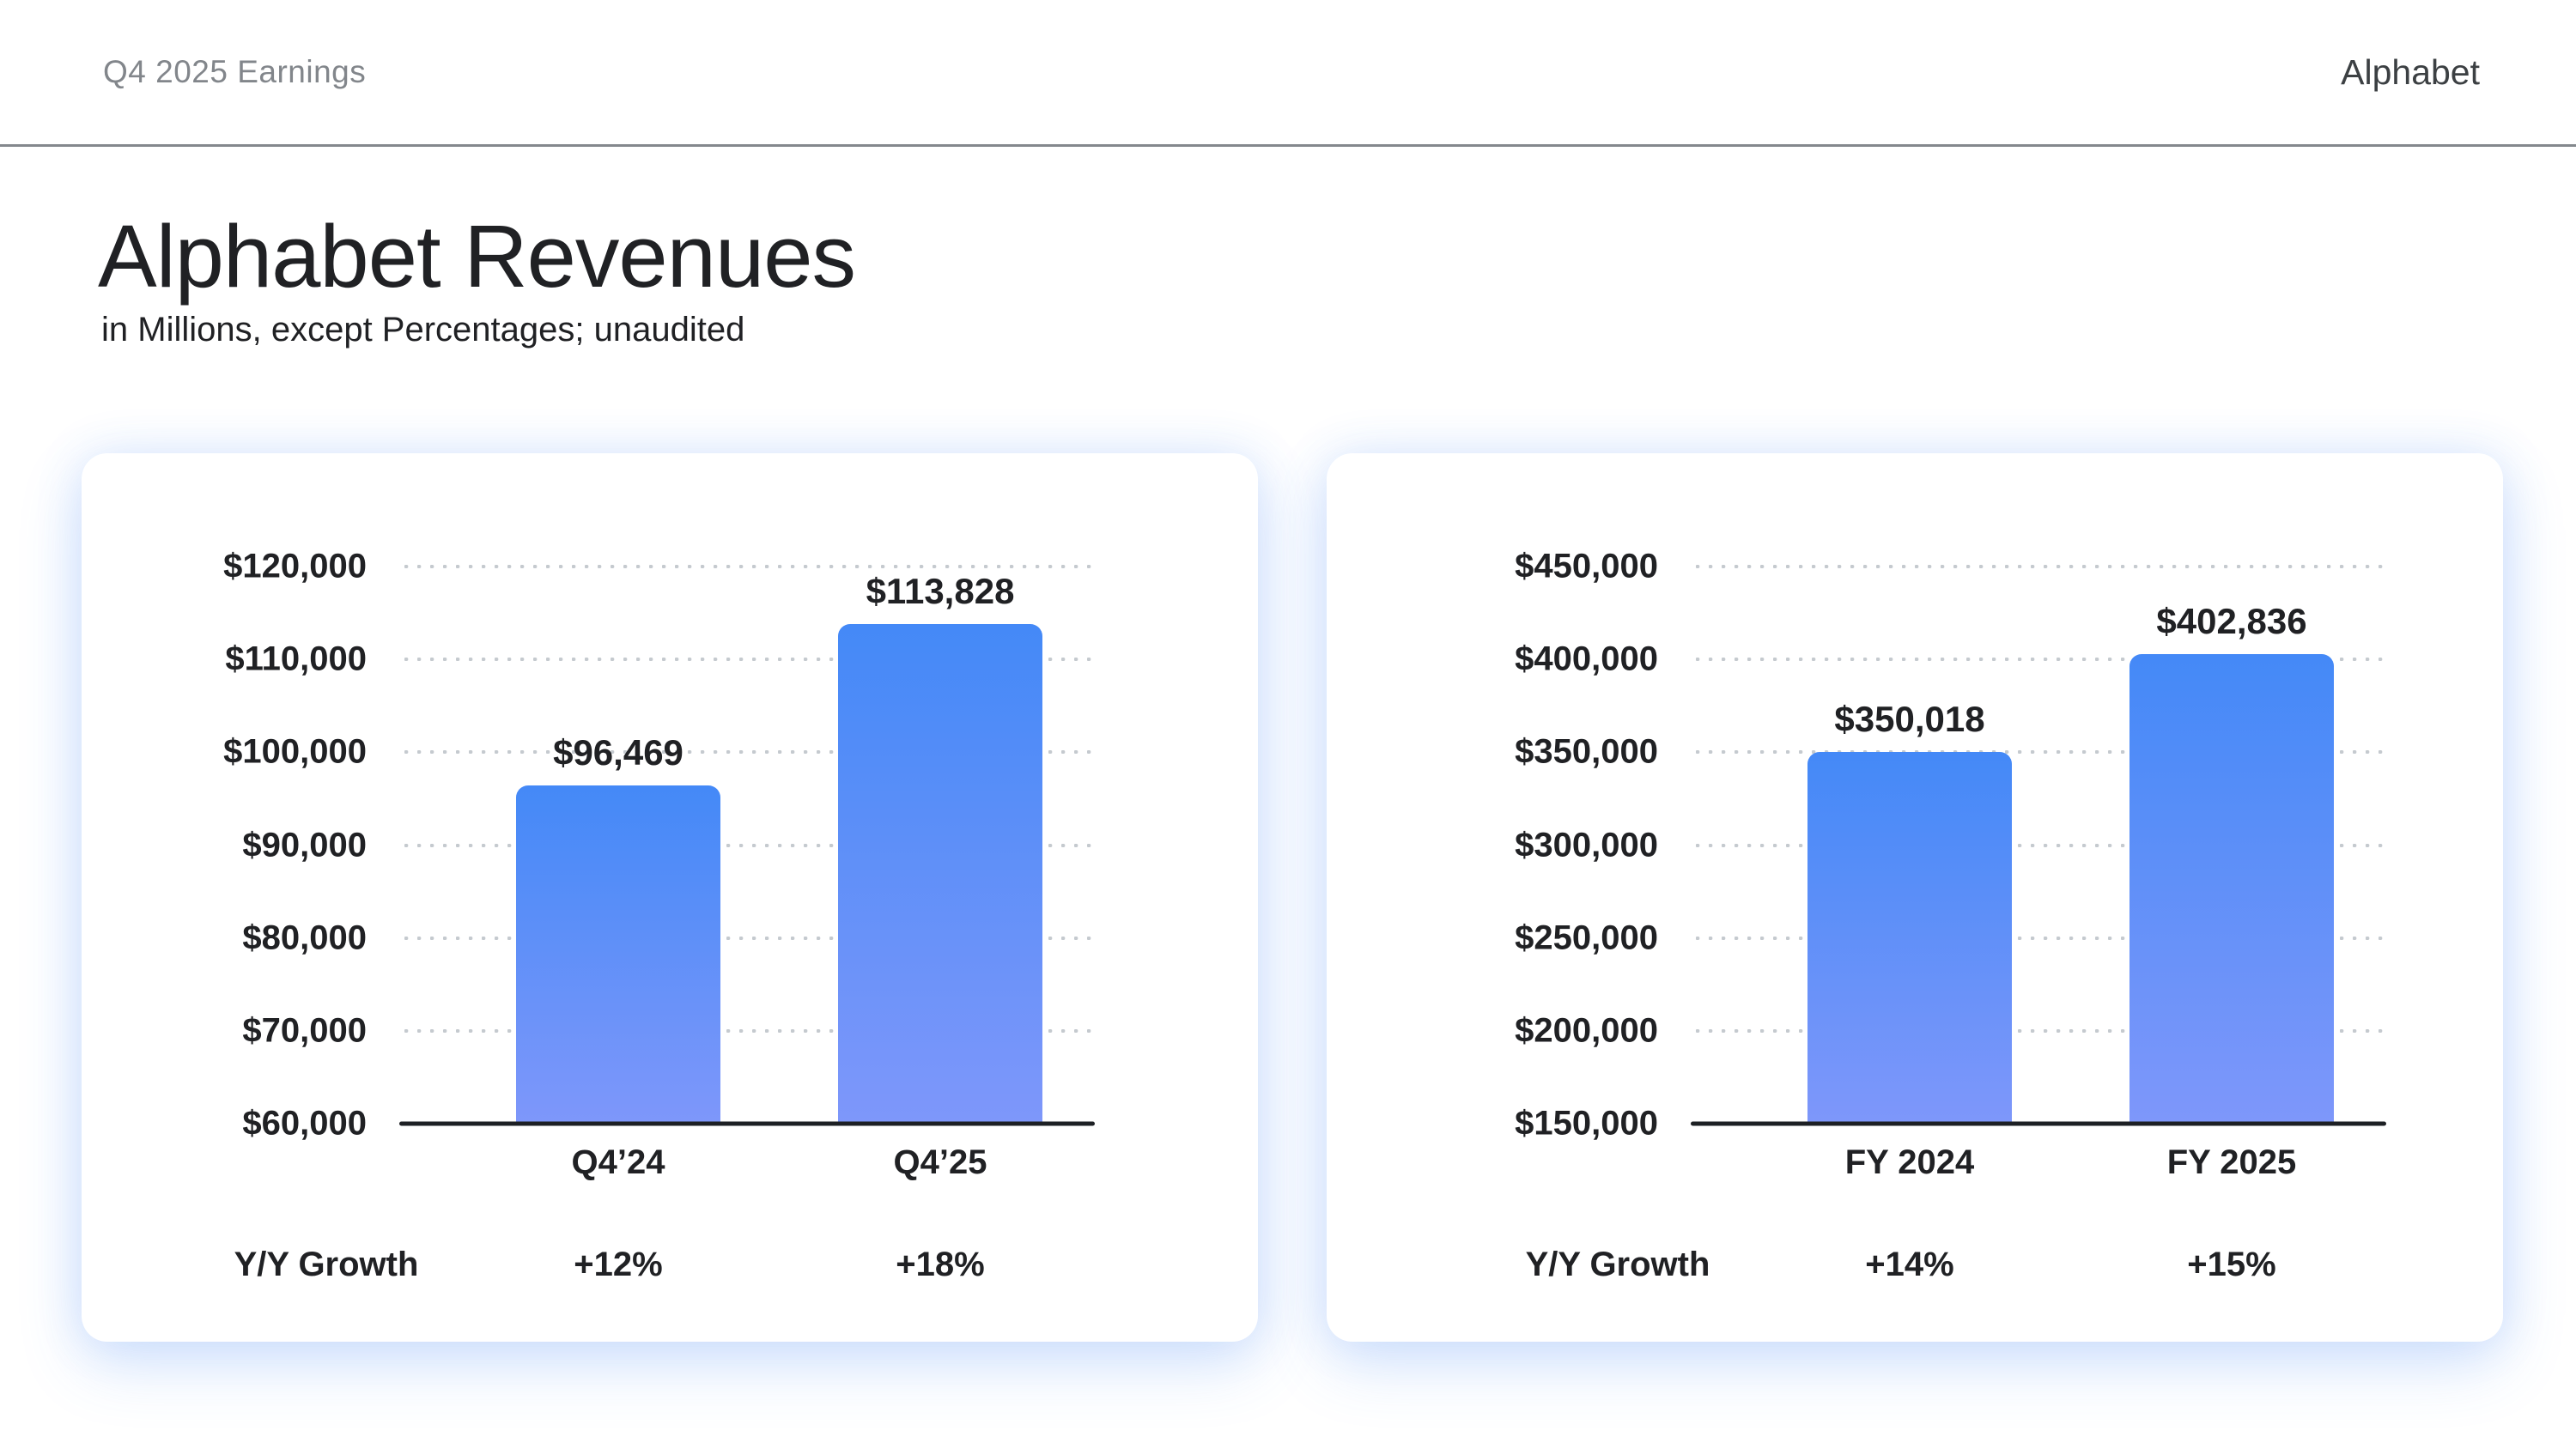 The width and height of the screenshot is (2576, 1449). I want to click on y-tick-row: $350,000, so click(1915, 752).